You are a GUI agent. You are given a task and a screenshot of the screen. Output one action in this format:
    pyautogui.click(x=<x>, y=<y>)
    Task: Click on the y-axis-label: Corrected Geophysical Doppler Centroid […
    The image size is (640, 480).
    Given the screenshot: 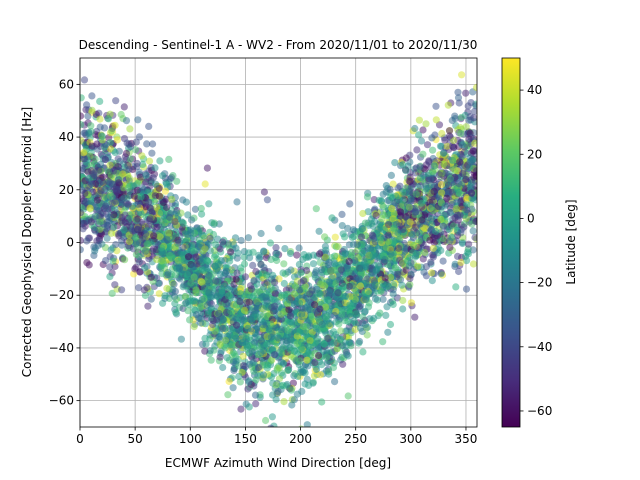 What is the action you would take?
    pyautogui.click(x=27, y=242)
    